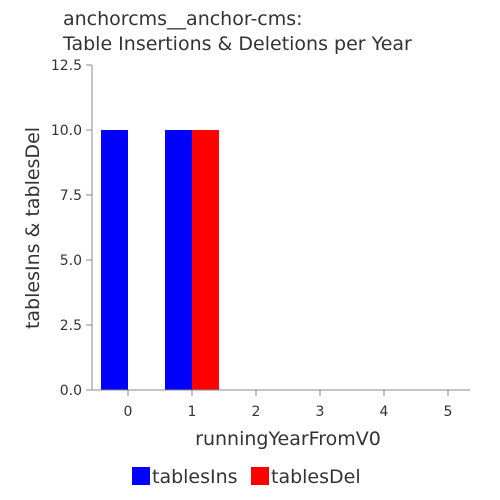 This screenshot has width=500, height=500. I want to click on legend-swatch-tablesDel, so click(260, 476).